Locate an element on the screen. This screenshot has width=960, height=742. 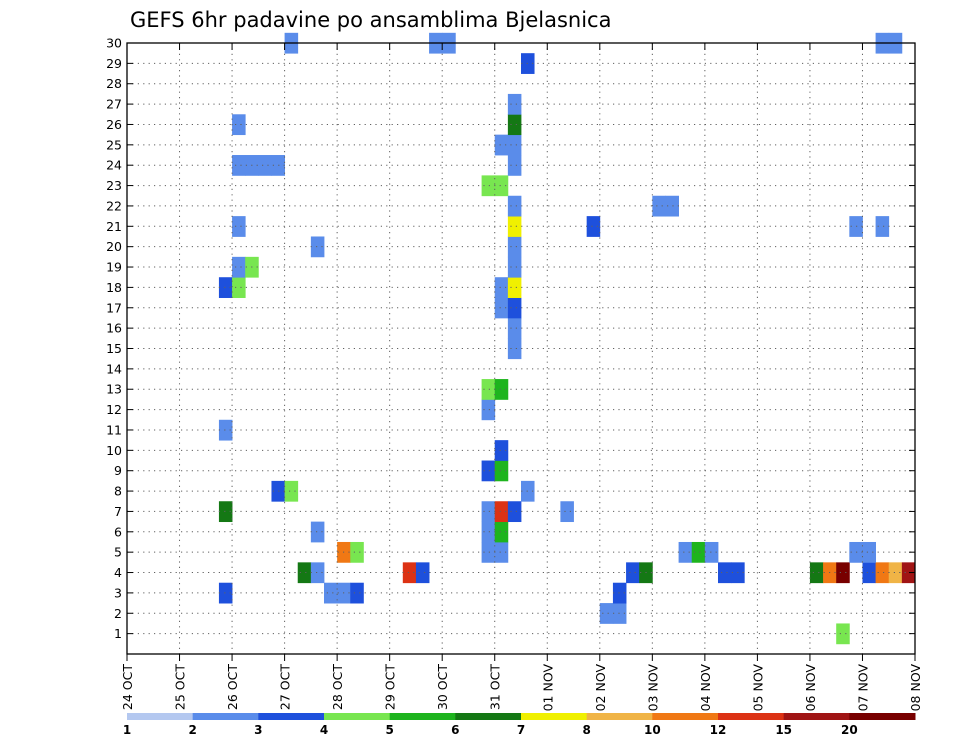
y-tick-label: 3 is located at coordinates (118, 592).